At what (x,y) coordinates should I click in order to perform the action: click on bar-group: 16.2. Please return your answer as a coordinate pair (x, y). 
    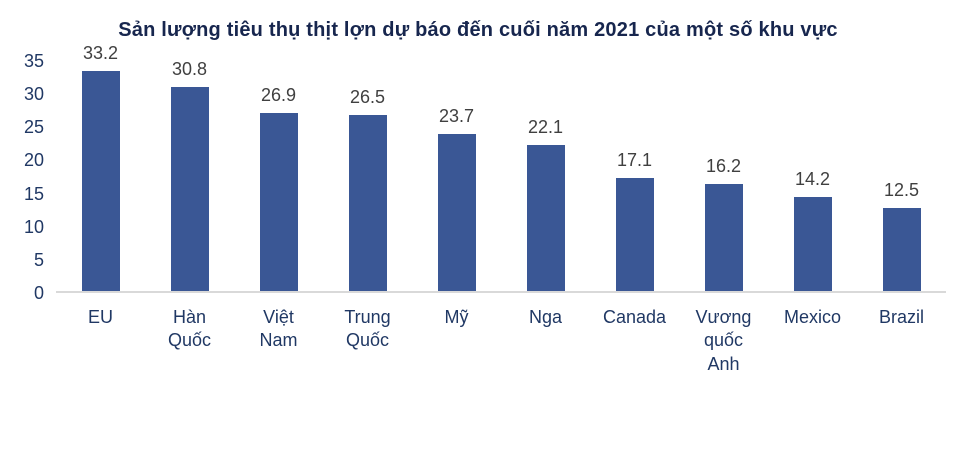
    Looking at the image, I should click on (723, 223).